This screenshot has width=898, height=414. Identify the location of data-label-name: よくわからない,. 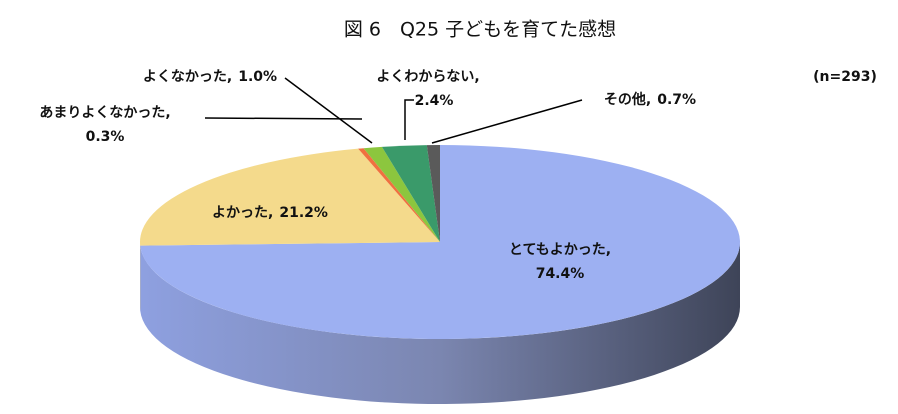
(427, 77).